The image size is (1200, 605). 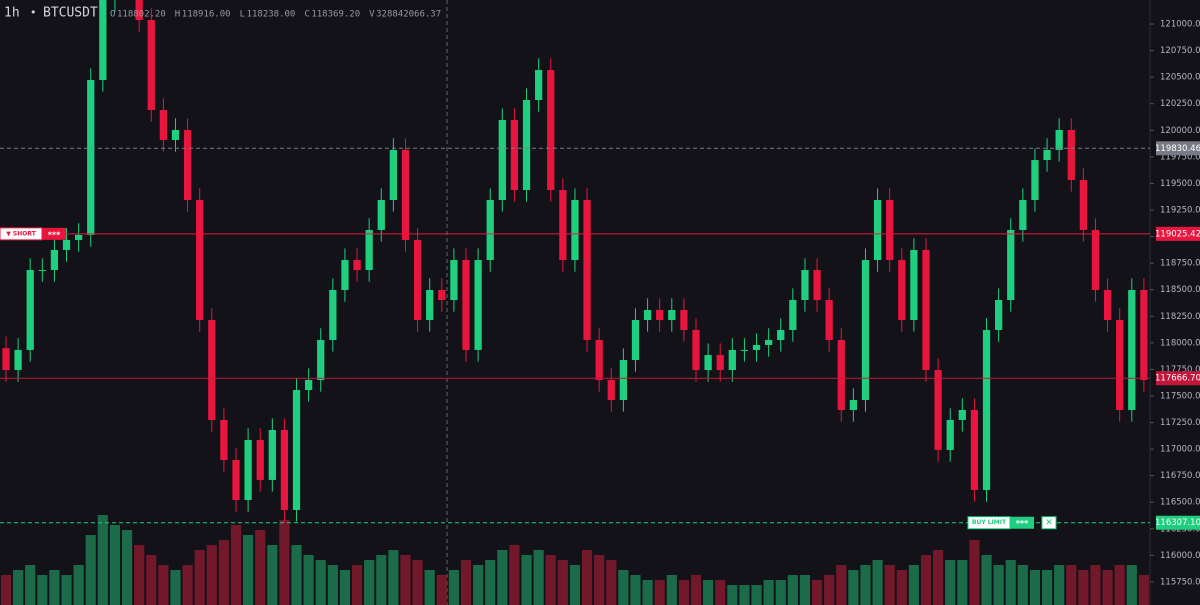 What do you see at coordinates (372, 15) in the screenshot?
I see `legend-key: V` at bounding box center [372, 15].